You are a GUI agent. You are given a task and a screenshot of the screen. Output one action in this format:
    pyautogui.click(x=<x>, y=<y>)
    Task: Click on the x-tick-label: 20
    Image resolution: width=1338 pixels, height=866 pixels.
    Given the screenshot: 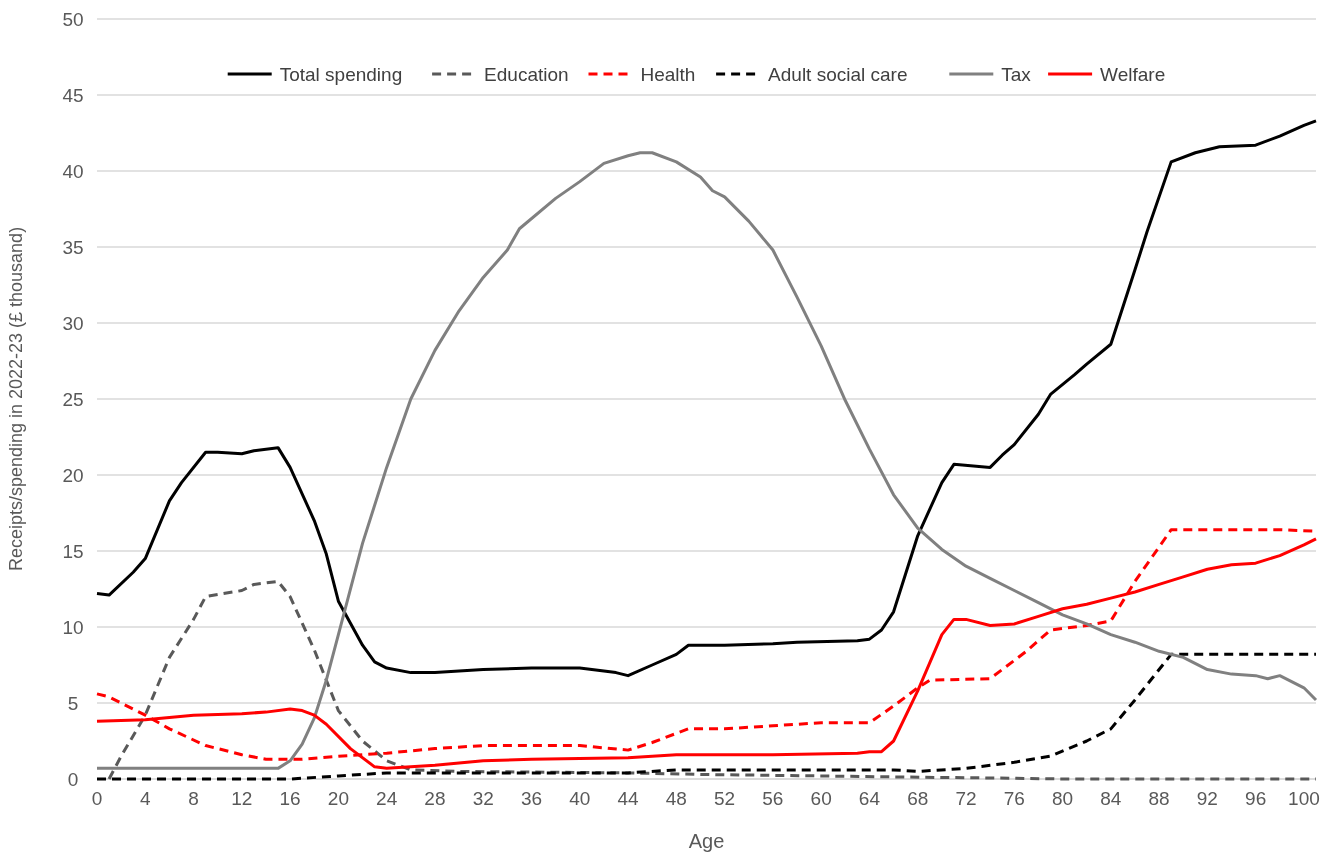 What is the action you would take?
    pyautogui.click(x=338, y=798)
    